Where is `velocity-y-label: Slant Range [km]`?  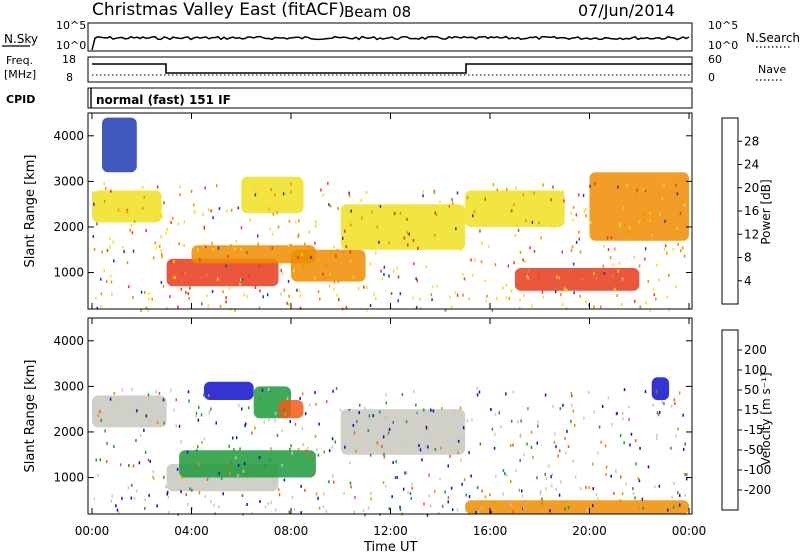 velocity-y-label: Slant Range [km] is located at coordinates (30, 416).